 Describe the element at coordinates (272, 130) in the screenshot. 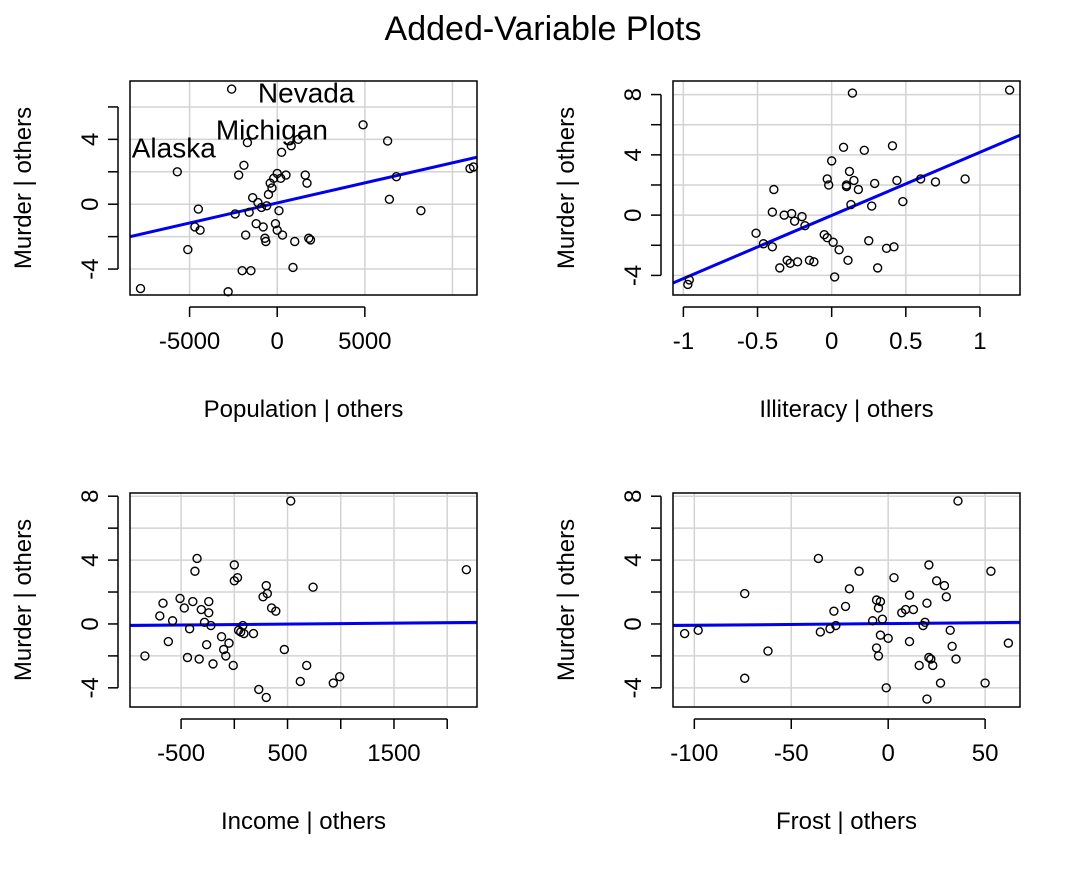

I see `point-label: Michigan` at that location.